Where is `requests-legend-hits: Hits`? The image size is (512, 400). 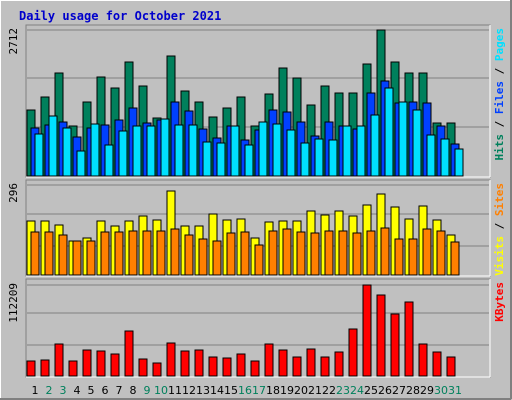 requests-legend-hits: Hits is located at coordinates (499, 147).